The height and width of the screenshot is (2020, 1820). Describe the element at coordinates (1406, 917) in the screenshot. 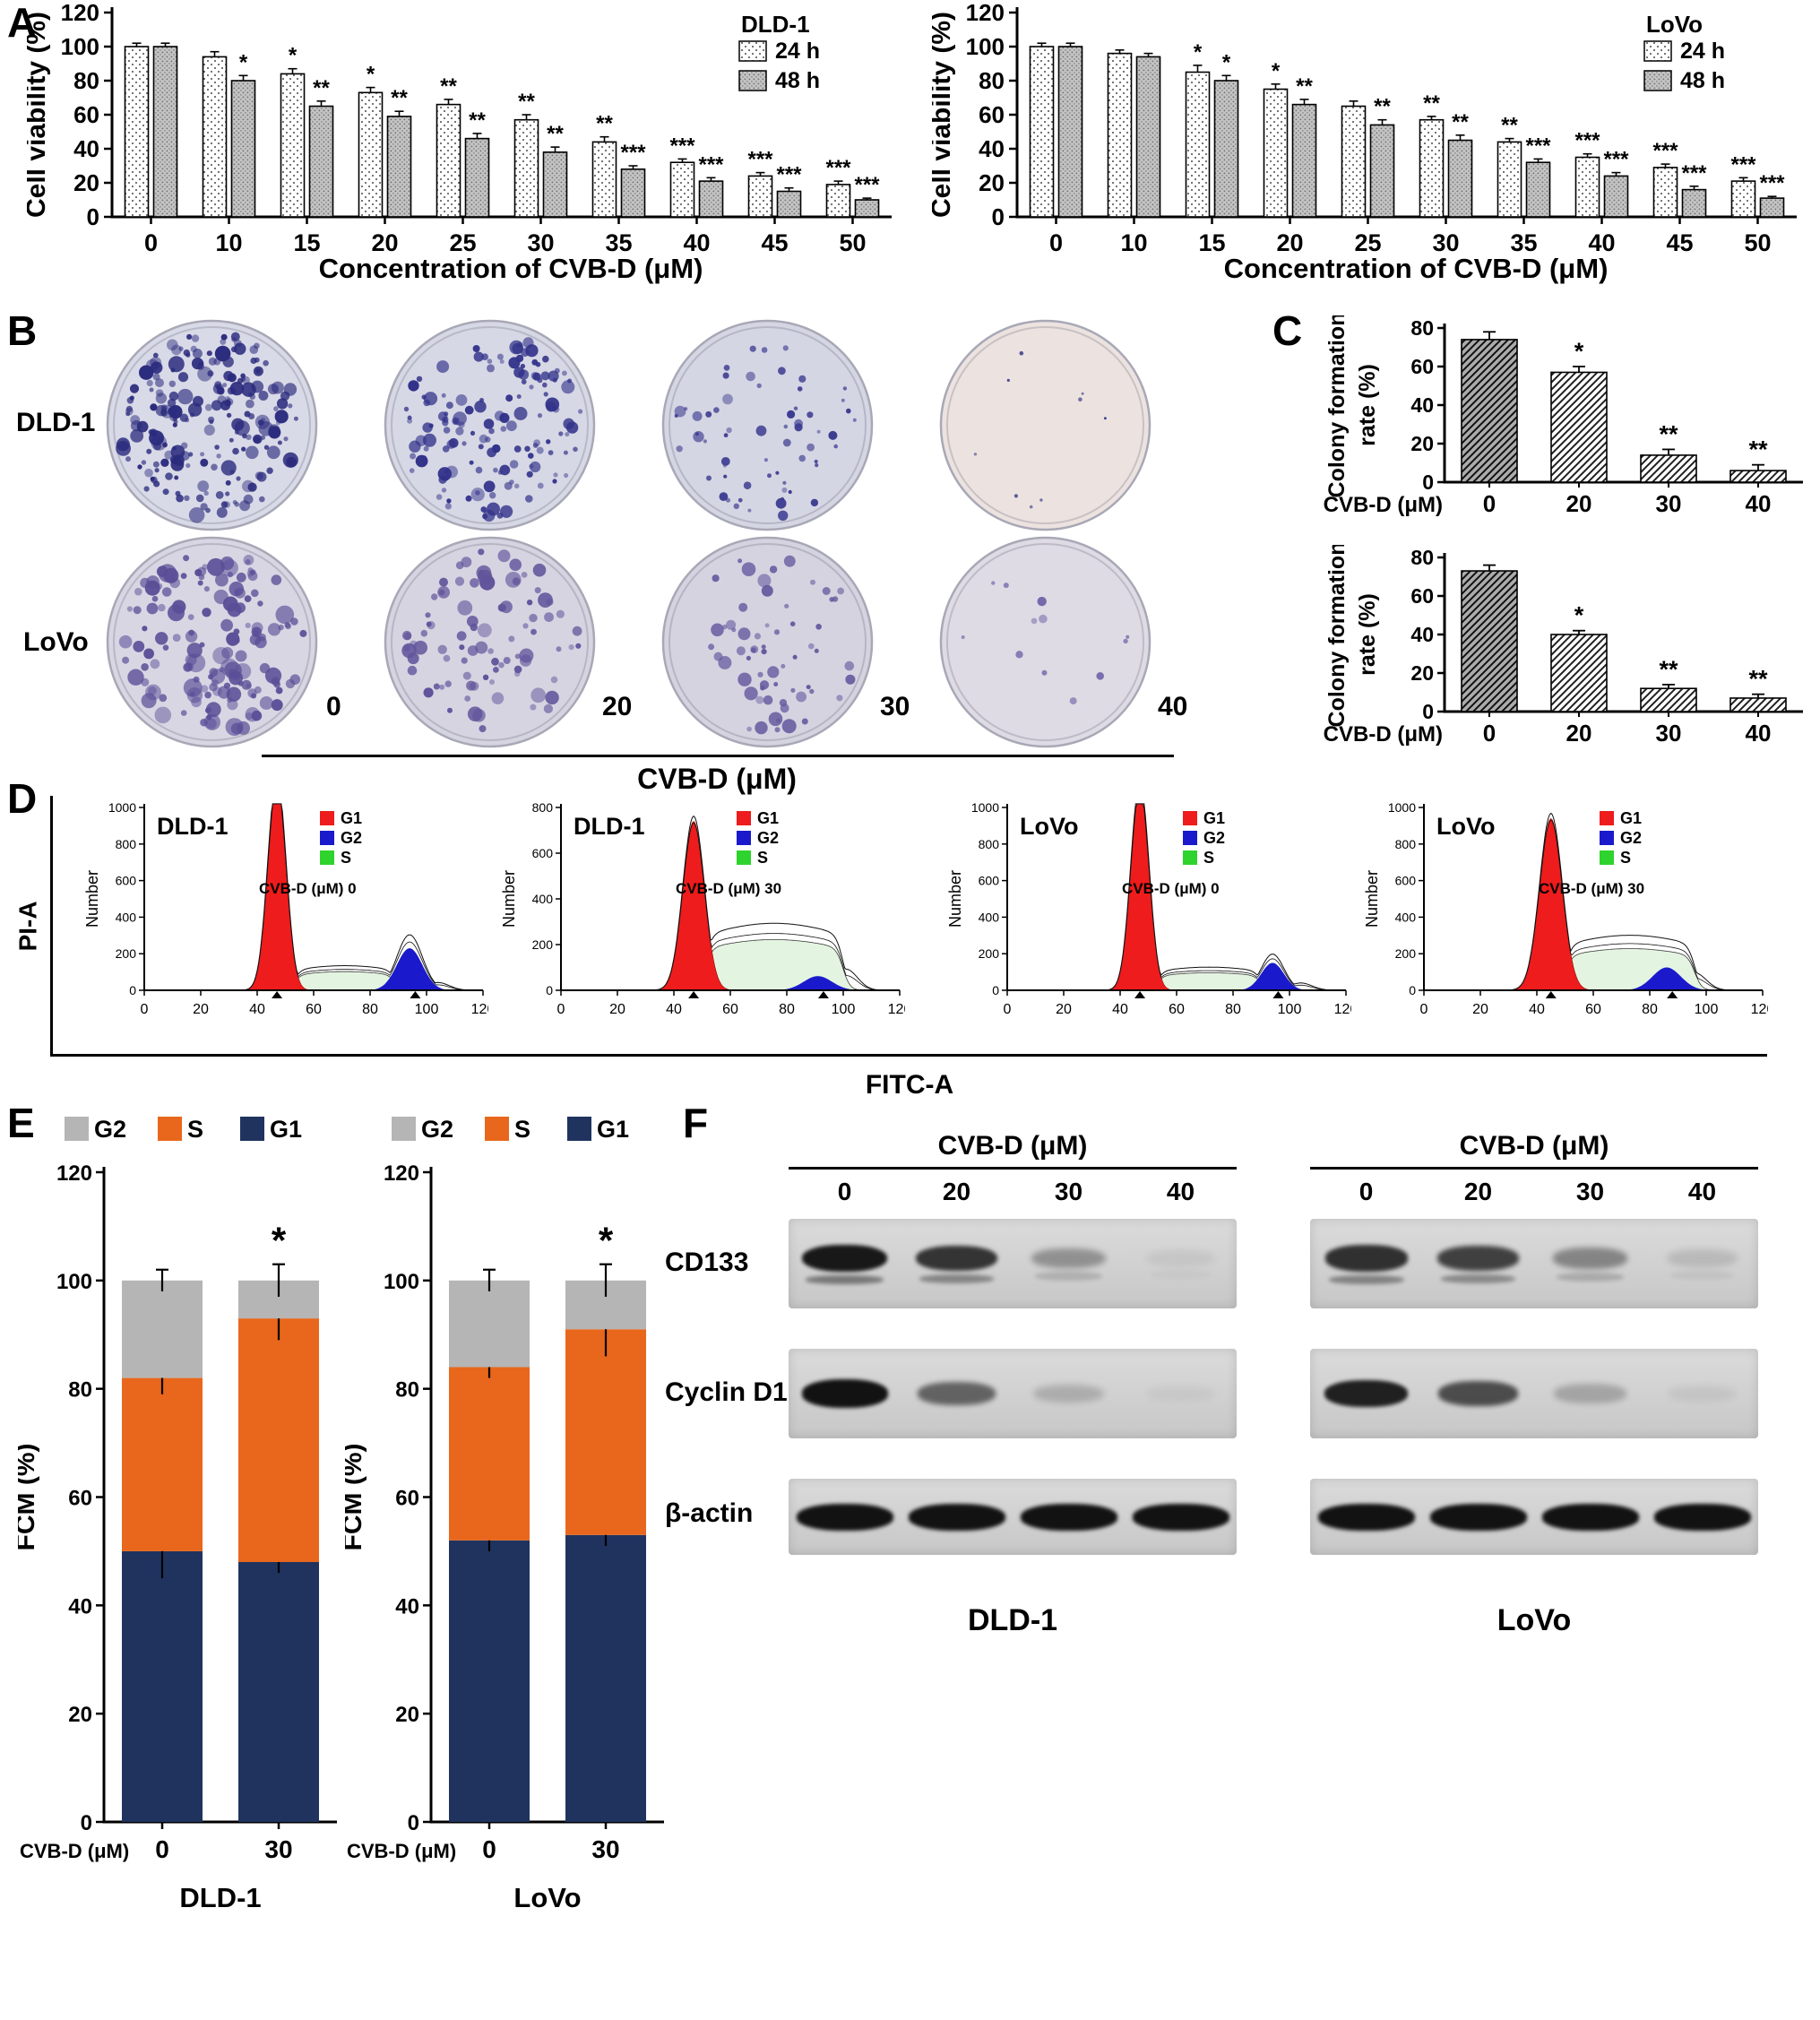

I see `svg-text: 400` at that location.